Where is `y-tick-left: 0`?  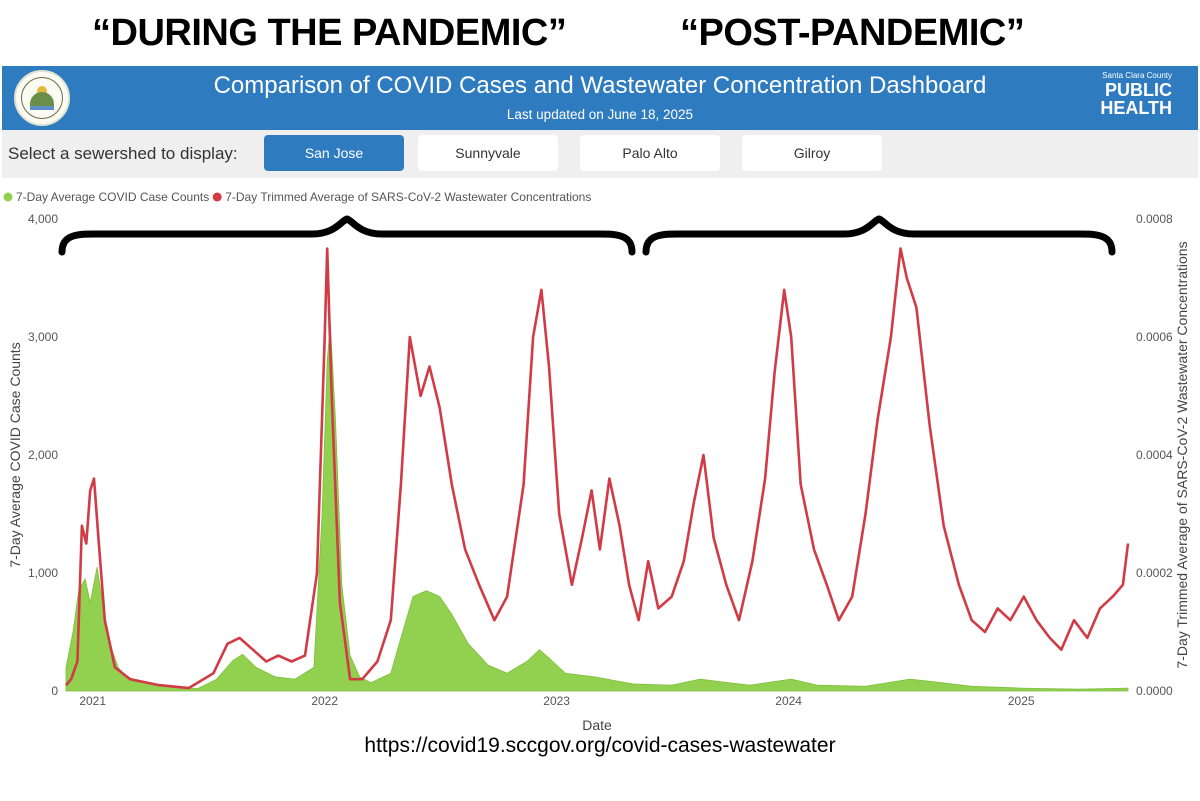
y-tick-left: 0 is located at coordinates (54, 691).